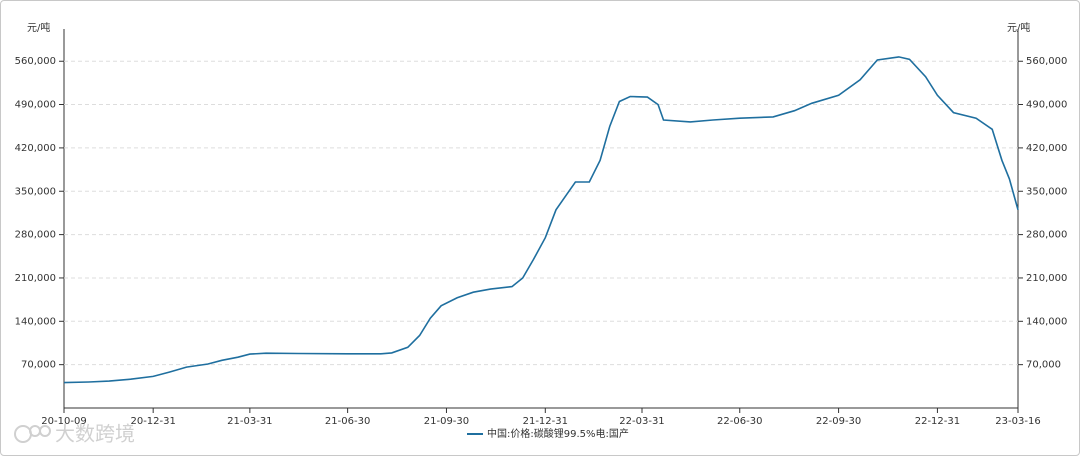  What do you see at coordinates (152, 421) in the screenshot?
I see `x-tick-label: 20-12-31` at bounding box center [152, 421].